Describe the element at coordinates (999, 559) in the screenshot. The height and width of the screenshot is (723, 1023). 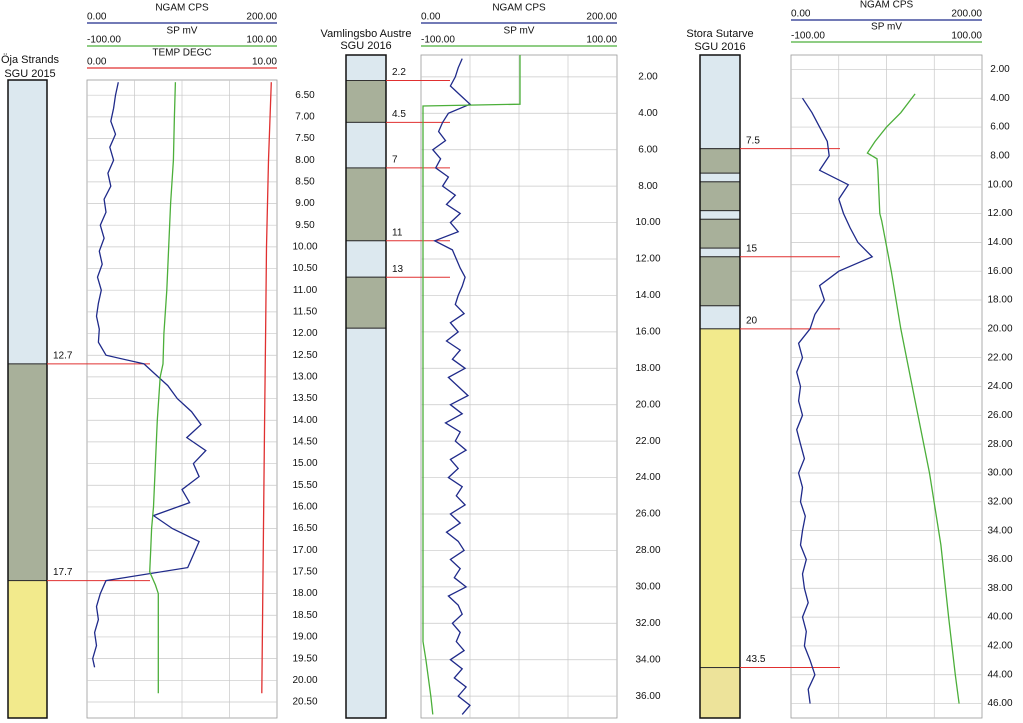
I see `depth-label: 36.00` at that location.